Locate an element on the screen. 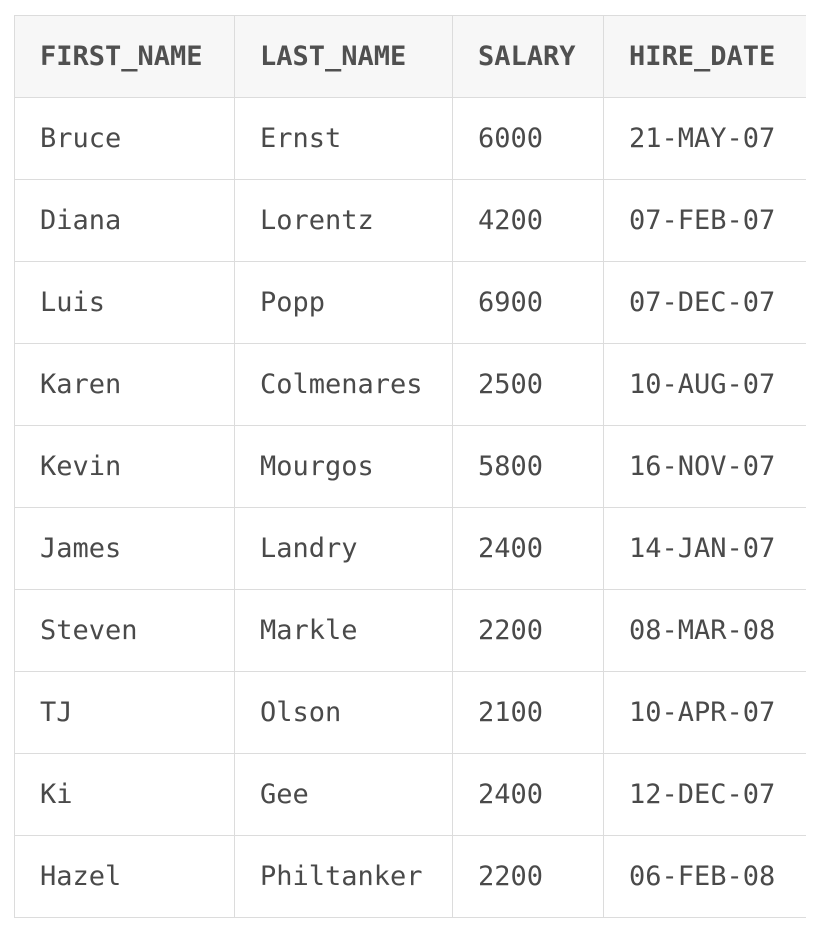 The height and width of the screenshot is (932, 826). table-row: Kevin Mourgos 5800 16-NOV-07 is located at coordinates (410, 466).